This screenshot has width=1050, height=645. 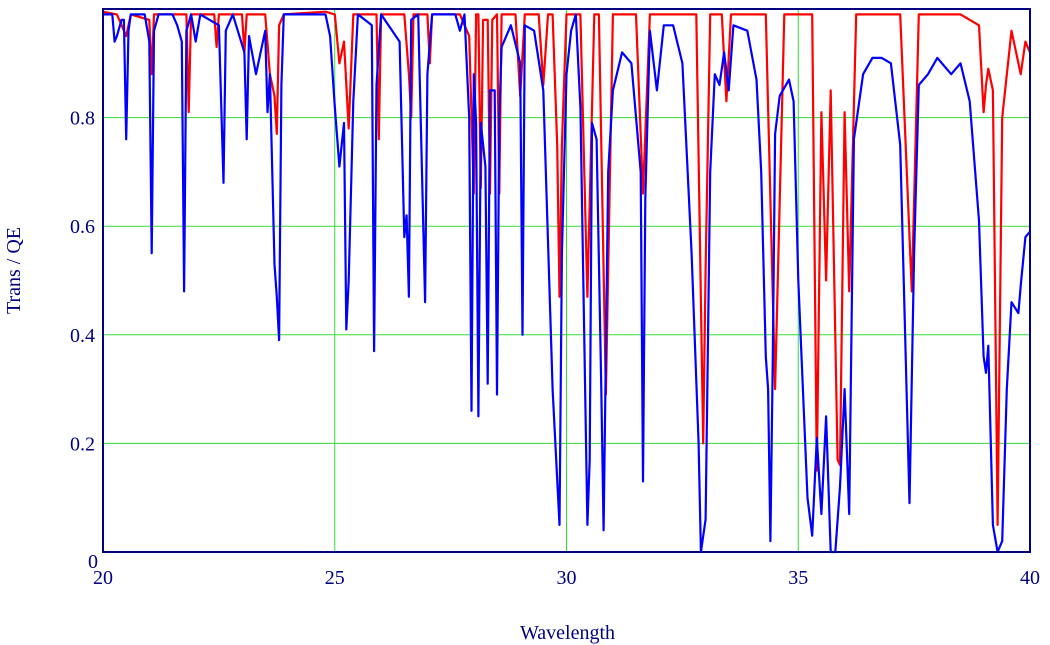 I want to click on x-axis-title: Wavelength, so click(x=567, y=633).